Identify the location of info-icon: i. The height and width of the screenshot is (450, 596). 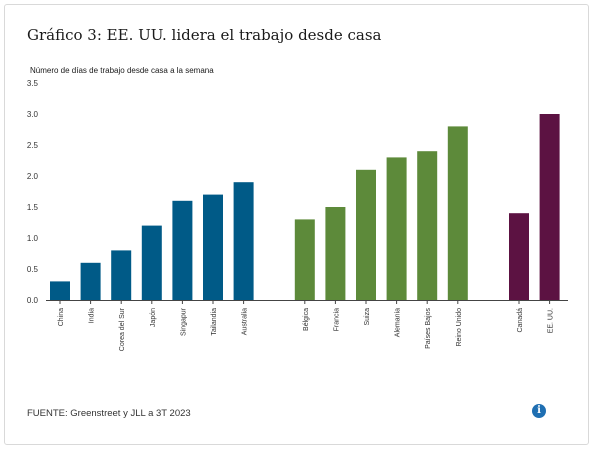
(539, 411).